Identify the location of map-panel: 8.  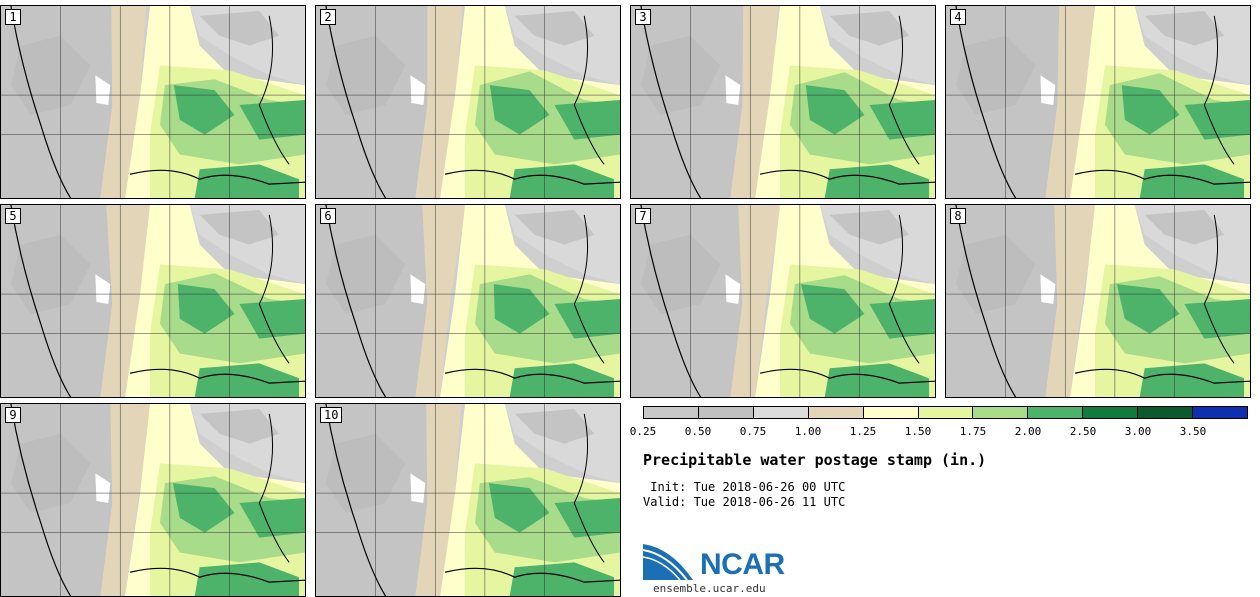
(1098, 301).